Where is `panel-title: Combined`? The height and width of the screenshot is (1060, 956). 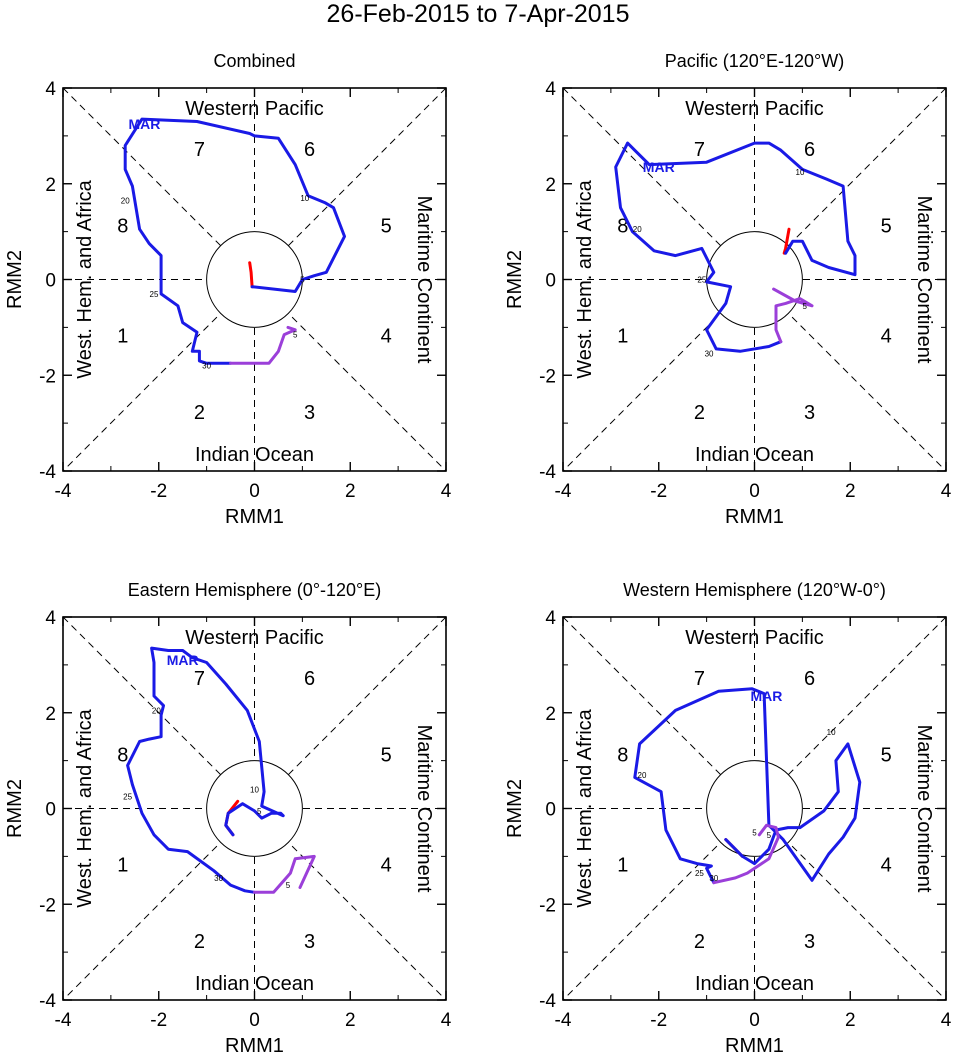 panel-title: Combined is located at coordinates (254, 61).